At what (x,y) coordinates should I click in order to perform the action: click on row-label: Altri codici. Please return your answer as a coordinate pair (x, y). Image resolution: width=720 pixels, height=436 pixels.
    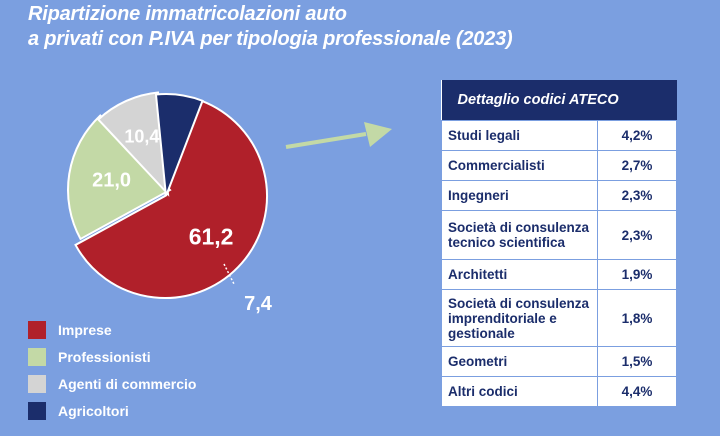
    Looking at the image, I should click on (519, 391).